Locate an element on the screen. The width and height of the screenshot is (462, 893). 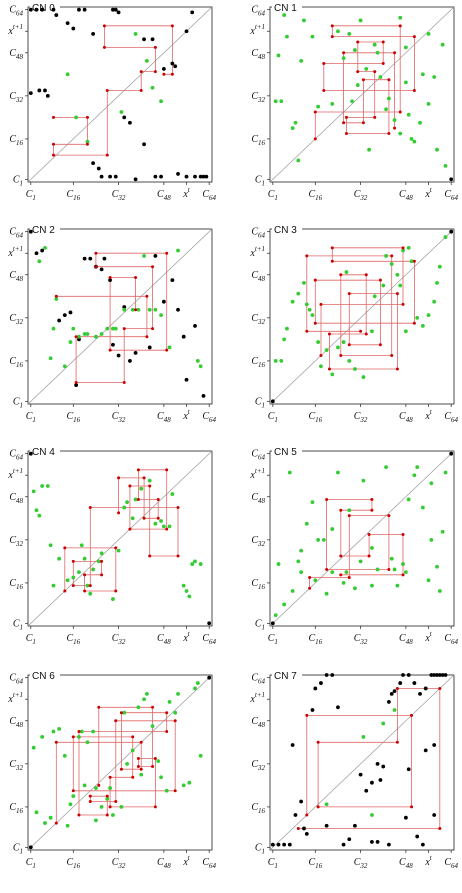
panel-title: CN 7 is located at coordinates (285, 676).